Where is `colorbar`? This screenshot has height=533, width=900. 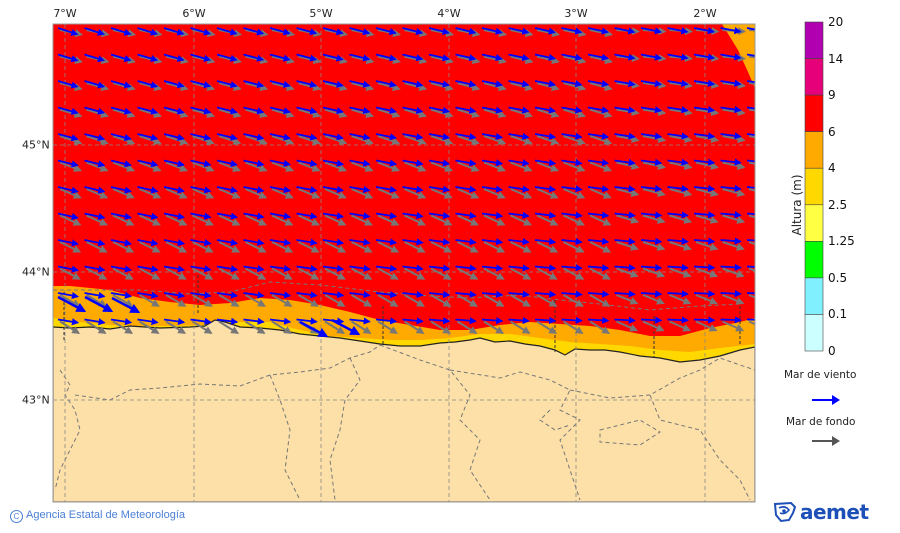
colorbar is located at coordinates (814, 186).